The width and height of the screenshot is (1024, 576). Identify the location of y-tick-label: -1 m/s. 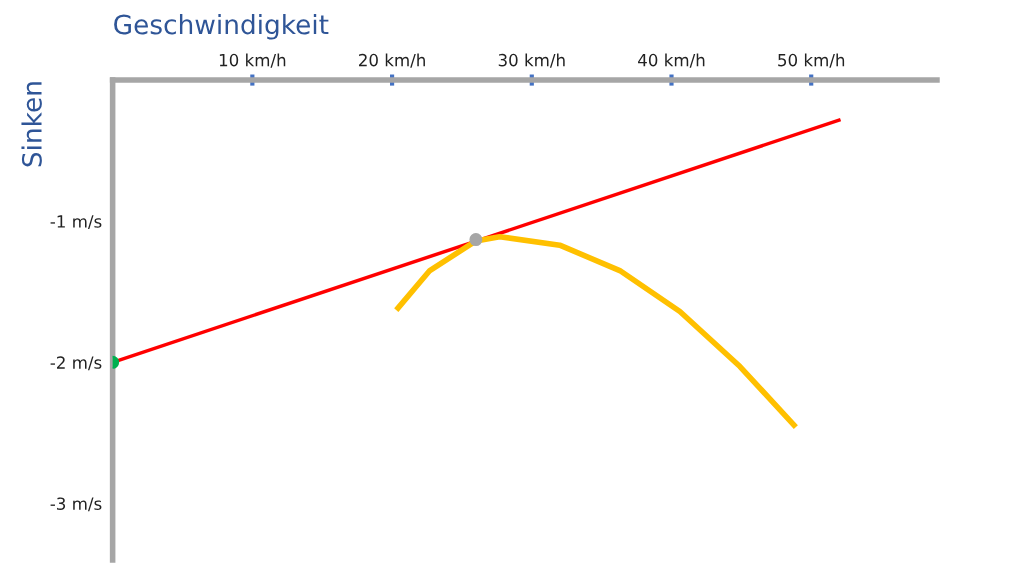
(76, 222).